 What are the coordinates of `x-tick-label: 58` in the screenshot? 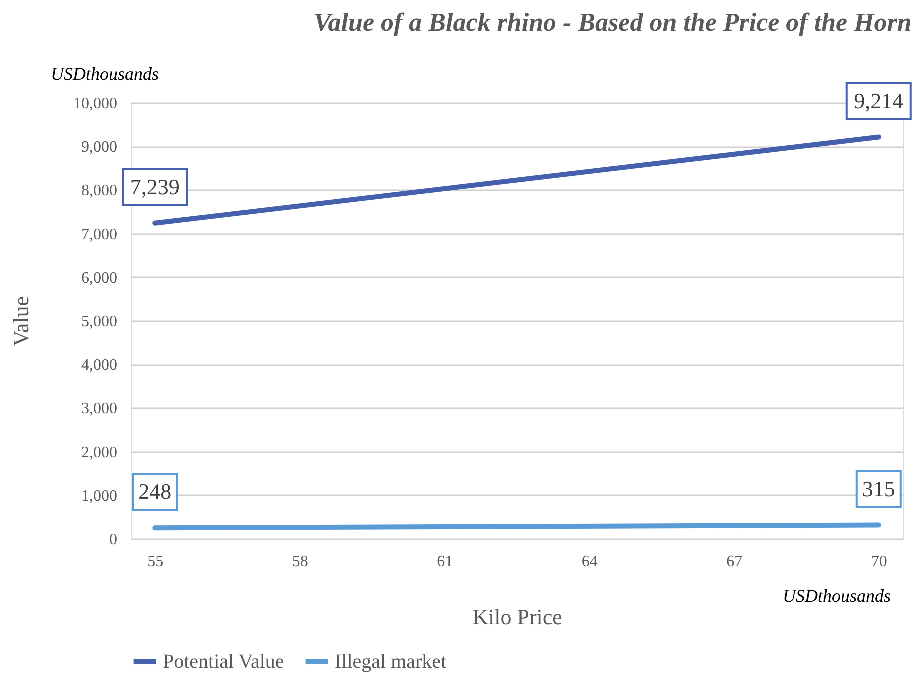 It's located at (300, 562).